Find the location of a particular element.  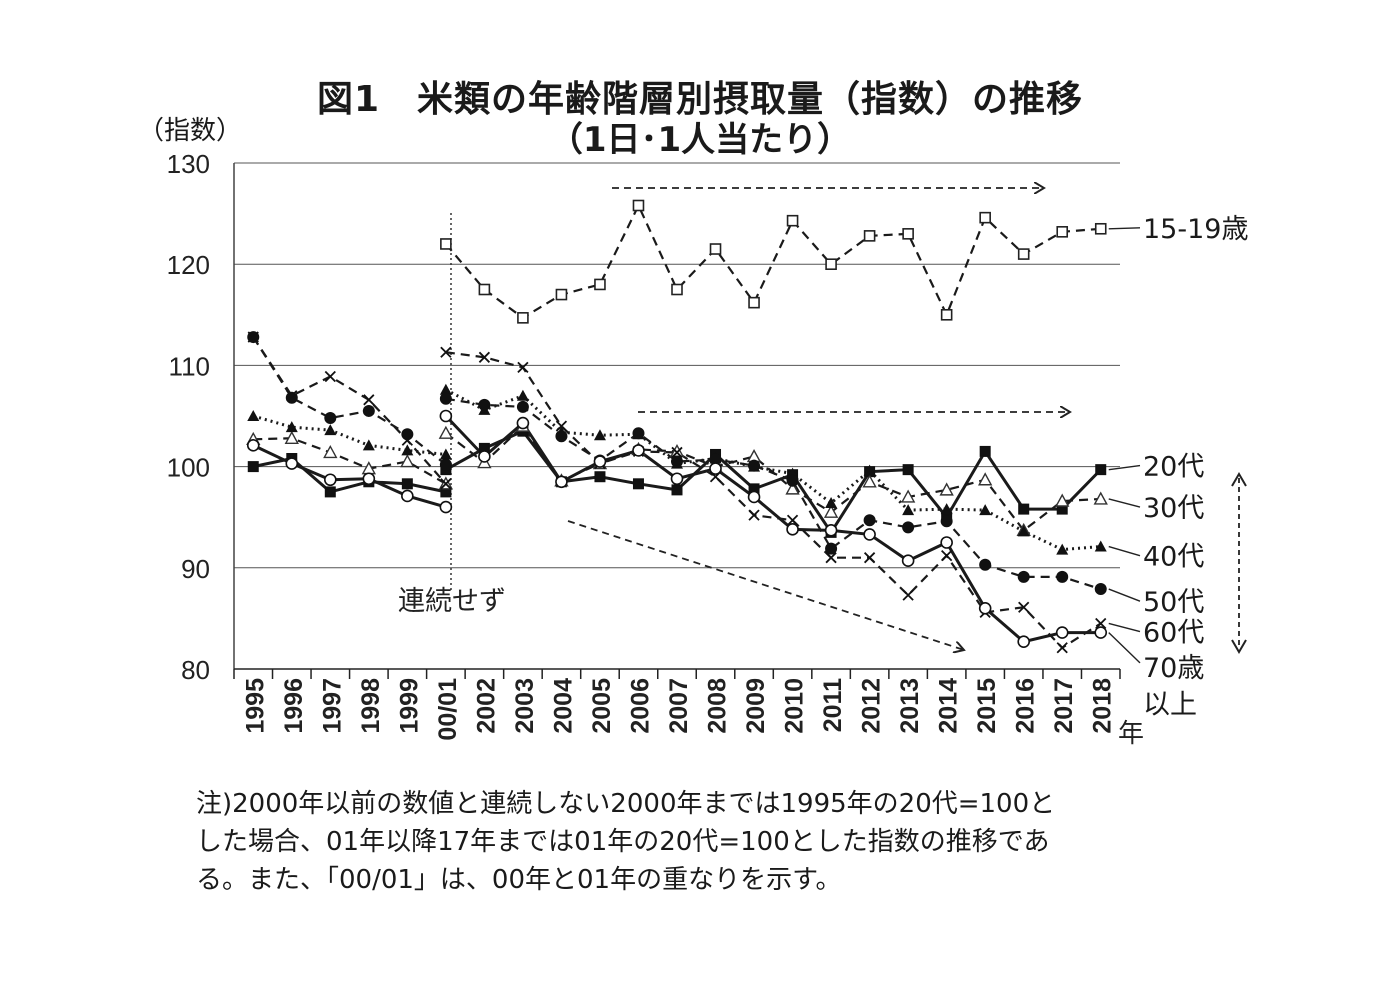

footnote-line-1: 注)2000年以前の数値と連続しない2000年までは1995年の20代=100と is located at coordinates (626, 804).